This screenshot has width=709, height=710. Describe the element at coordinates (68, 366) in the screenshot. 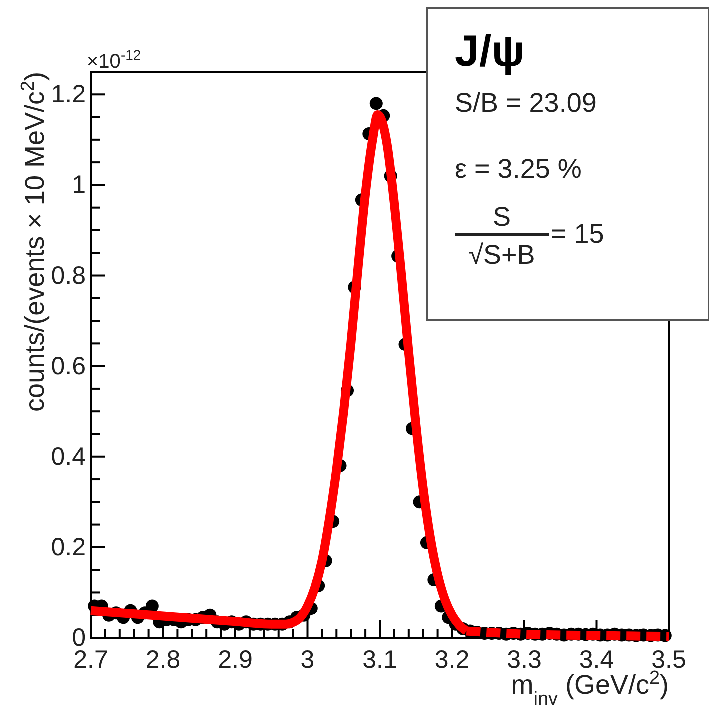

I see `y-tick-label: 0.6` at that location.